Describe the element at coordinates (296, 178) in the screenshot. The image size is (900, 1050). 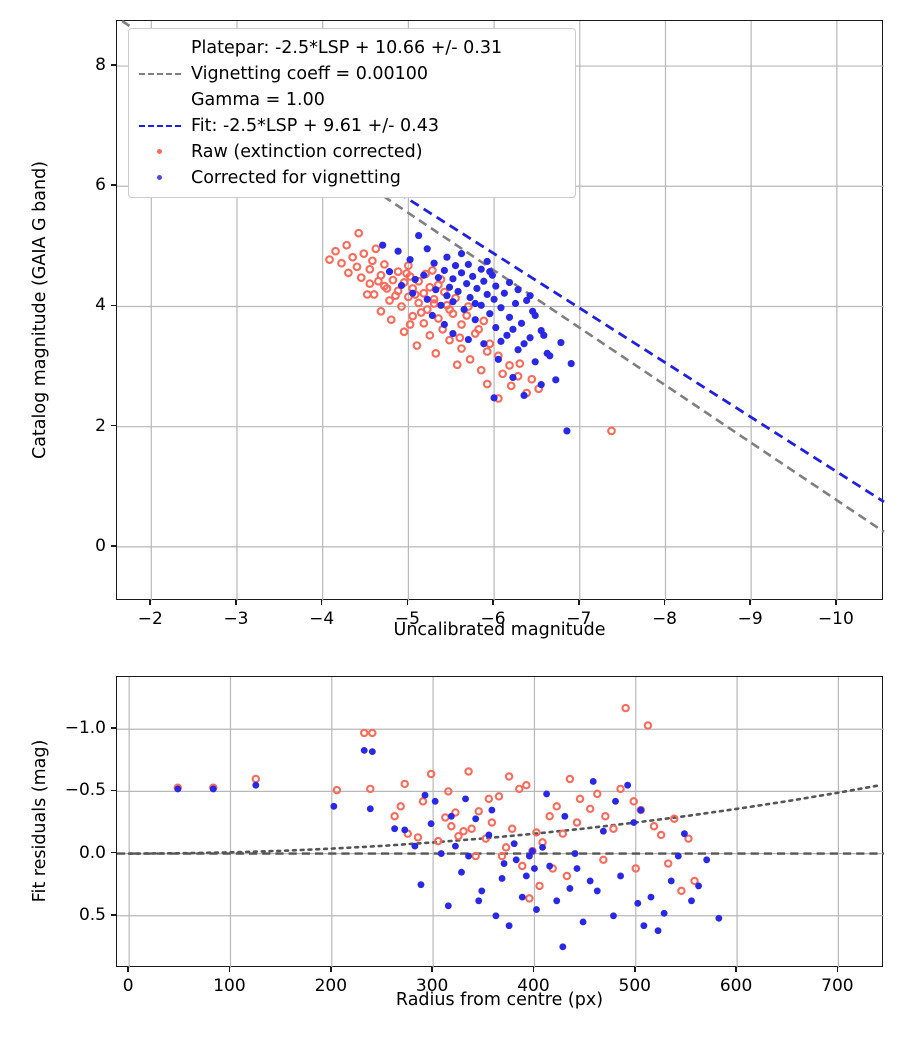
I see `legend-item-label: Corrected for vignetting` at that location.